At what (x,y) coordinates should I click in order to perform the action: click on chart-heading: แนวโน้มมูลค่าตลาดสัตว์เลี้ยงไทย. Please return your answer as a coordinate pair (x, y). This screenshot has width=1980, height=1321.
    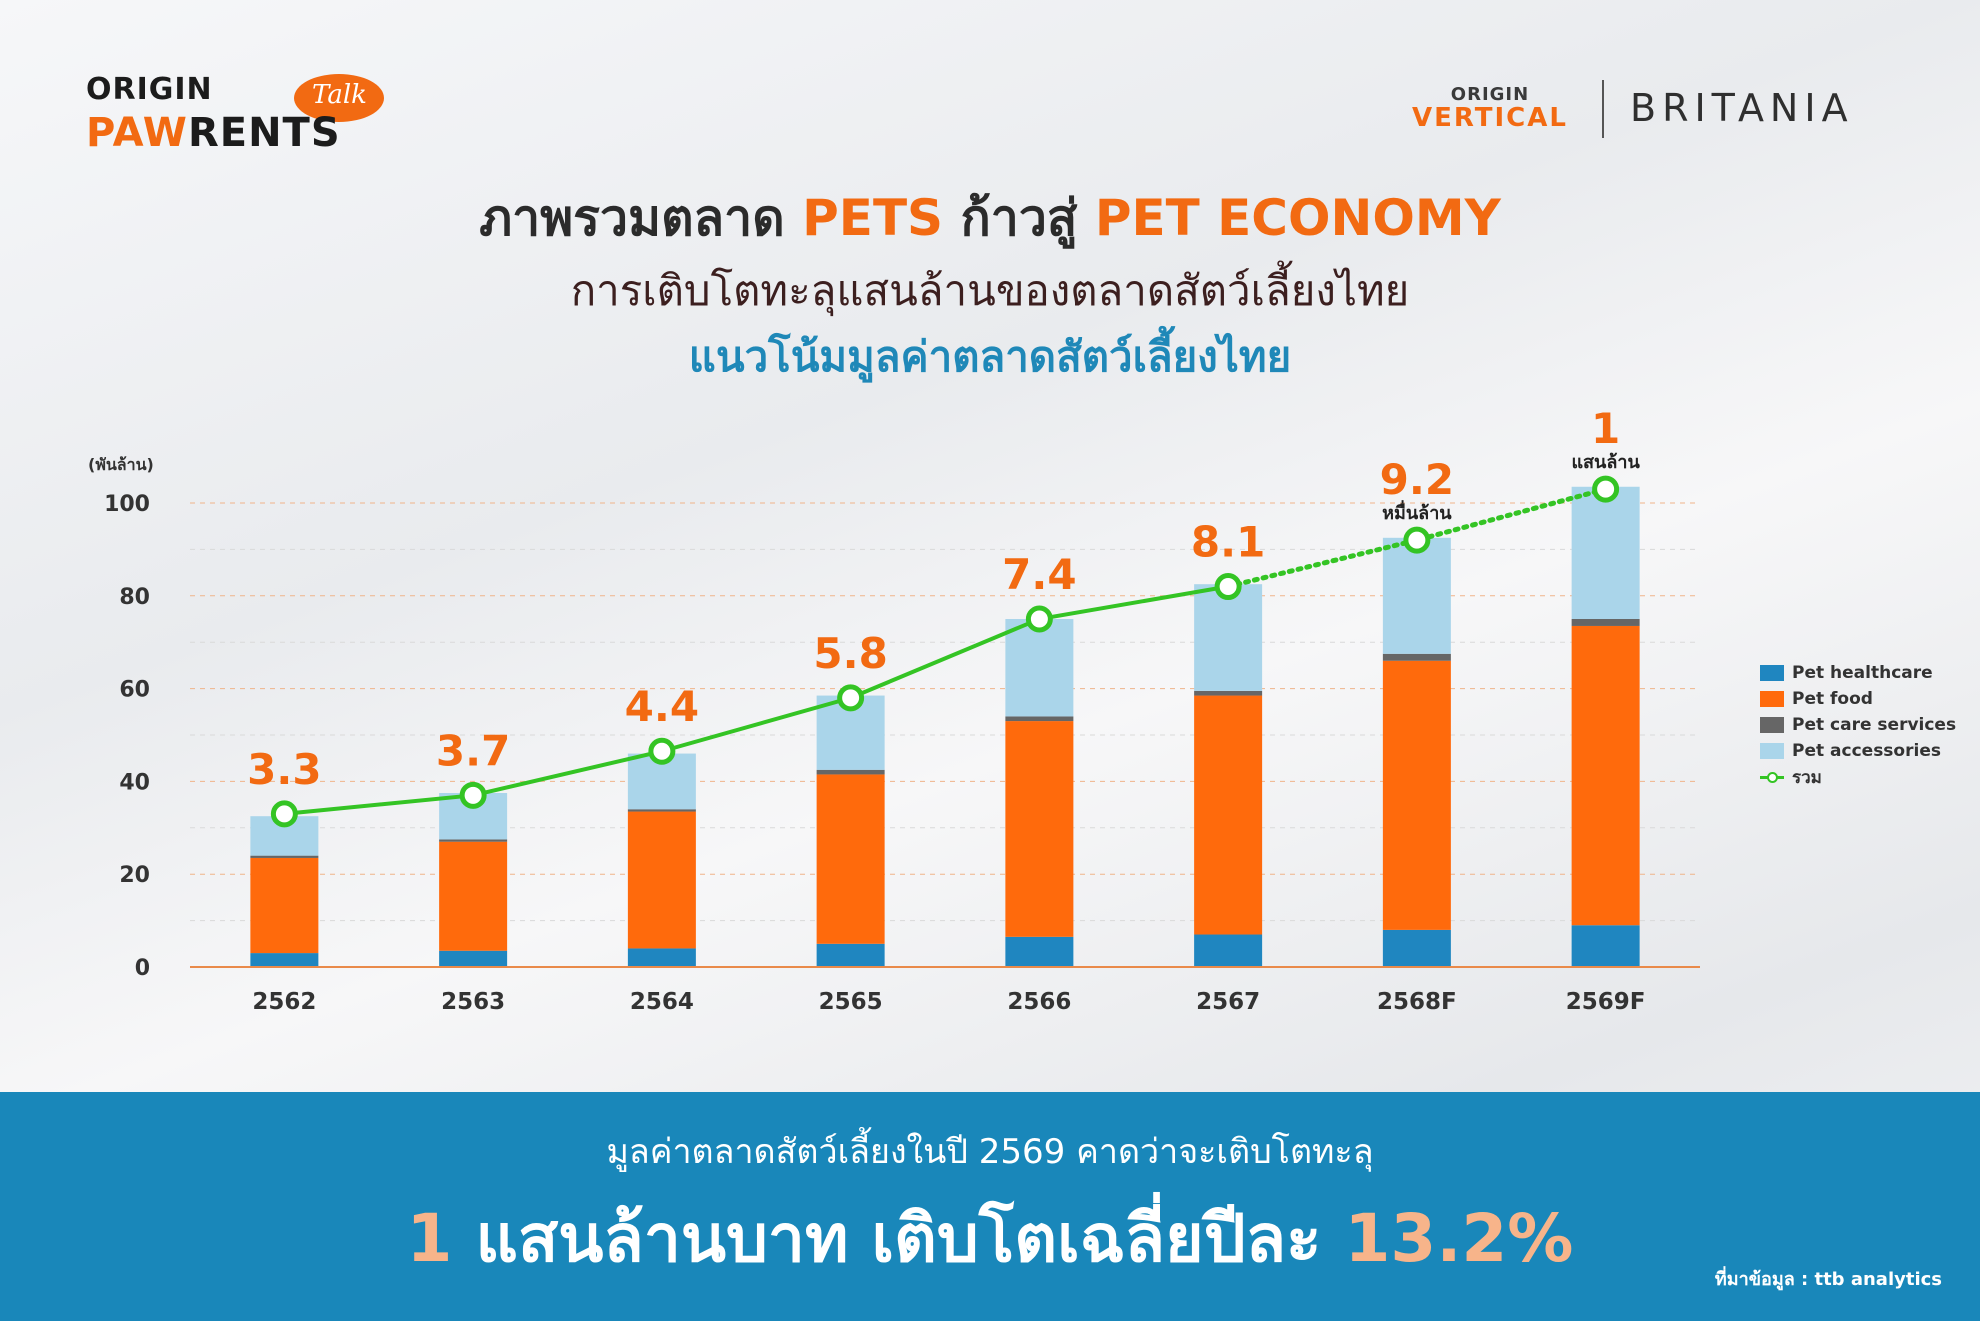
    Looking at the image, I should click on (990, 356).